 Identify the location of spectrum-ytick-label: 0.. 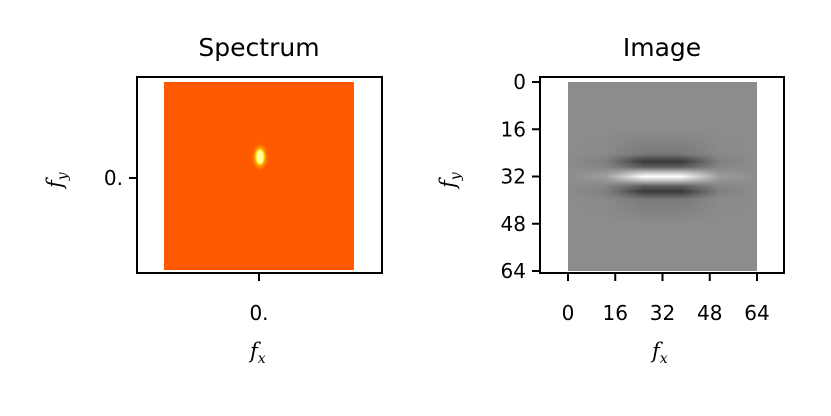
(113, 178).